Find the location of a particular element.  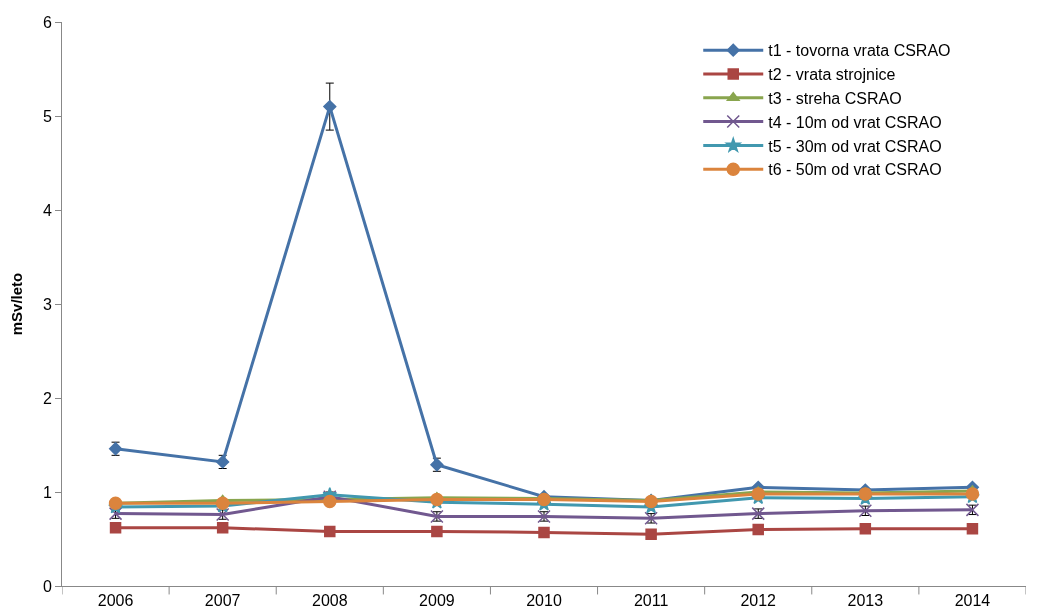

y-axis-title: mSv/leto is located at coordinates (16, 304).